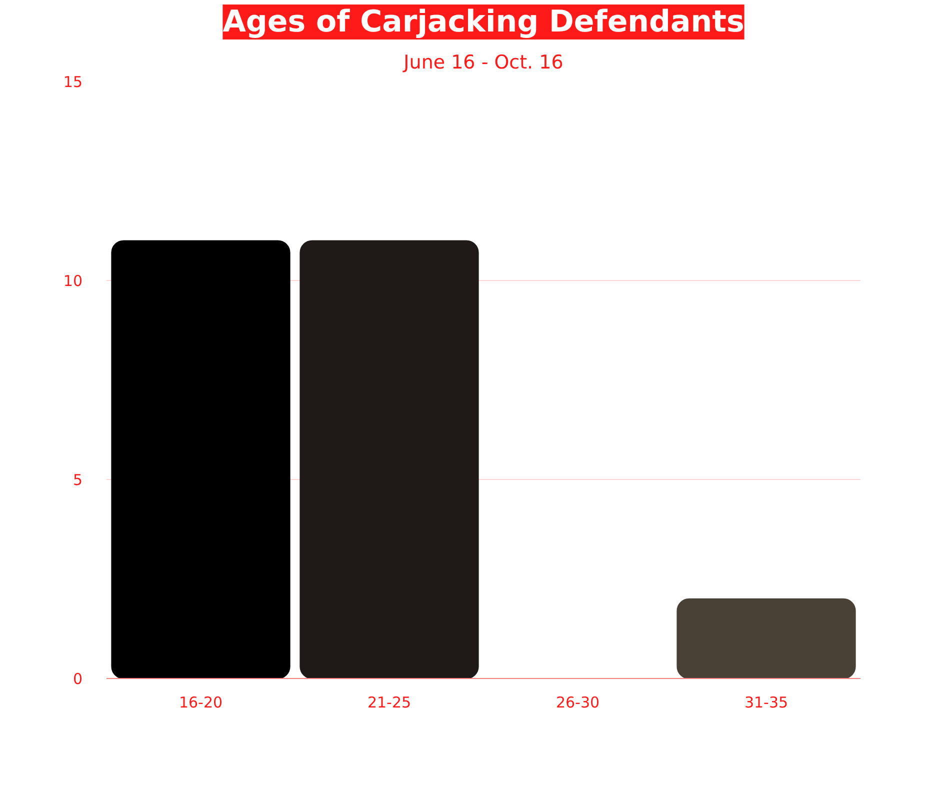 The image size is (940, 788). Describe the element at coordinates (77, 480) in the screenshot. I see `y-tick-label: 5` at that location.